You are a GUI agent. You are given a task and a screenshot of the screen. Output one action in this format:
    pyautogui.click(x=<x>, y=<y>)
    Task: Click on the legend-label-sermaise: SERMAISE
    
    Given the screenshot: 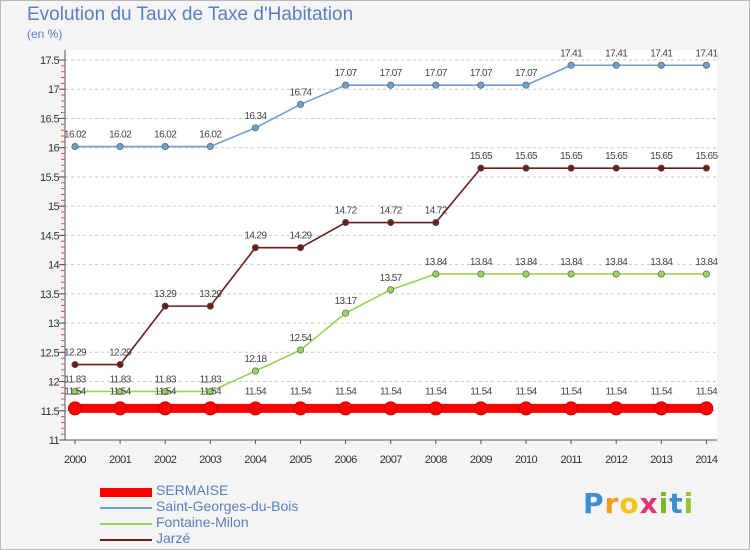 What is the action you would take?
    pyautogui.click(x=192, y=490)
    